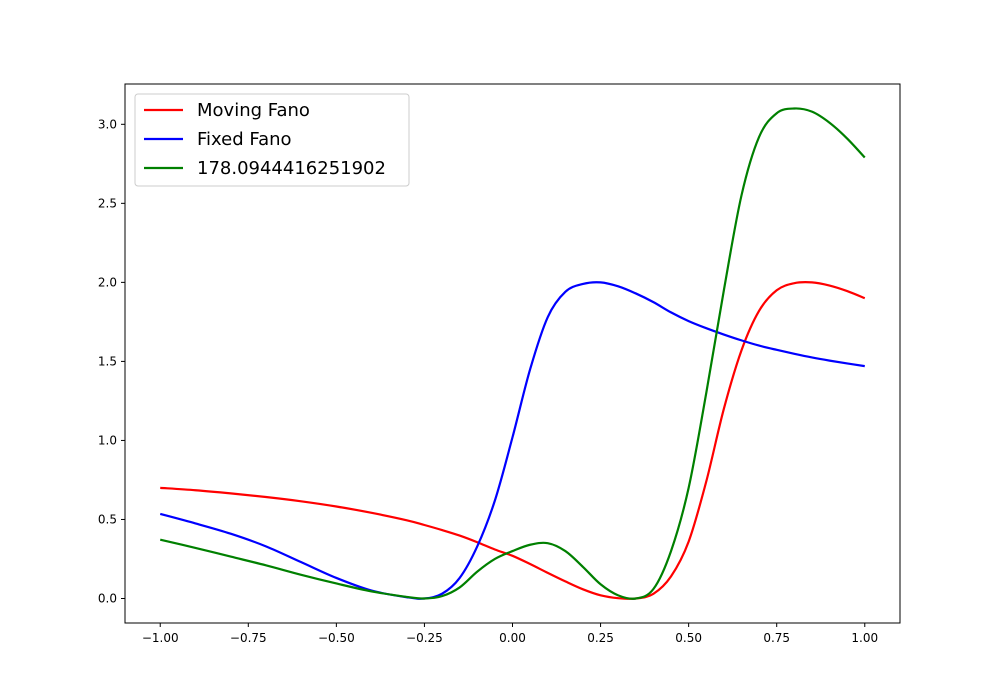  What do you see at coordinates (864, 638) in the screenshot?
I see `x-tick-label: 1.00` at bounding box center [864, 638].